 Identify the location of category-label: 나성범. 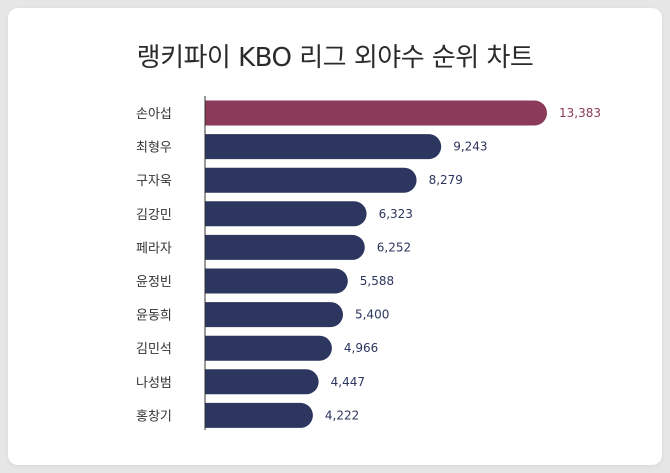
(154, 383).